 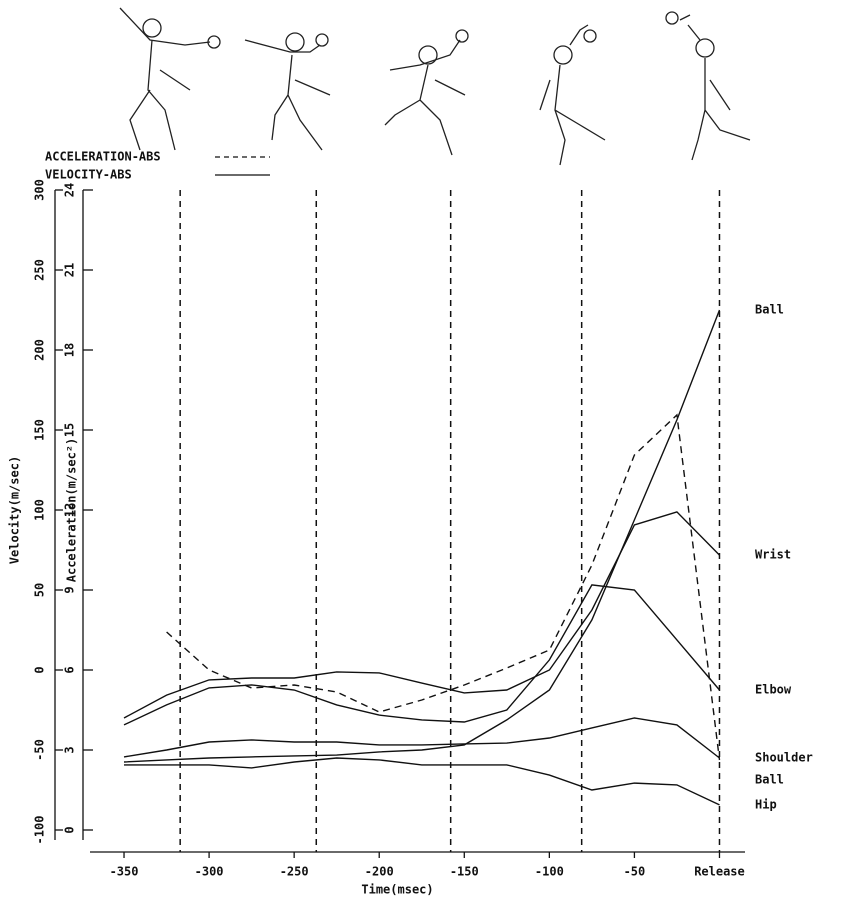 I want to click on x-tick-label: -350, so click(x=124, y=872).